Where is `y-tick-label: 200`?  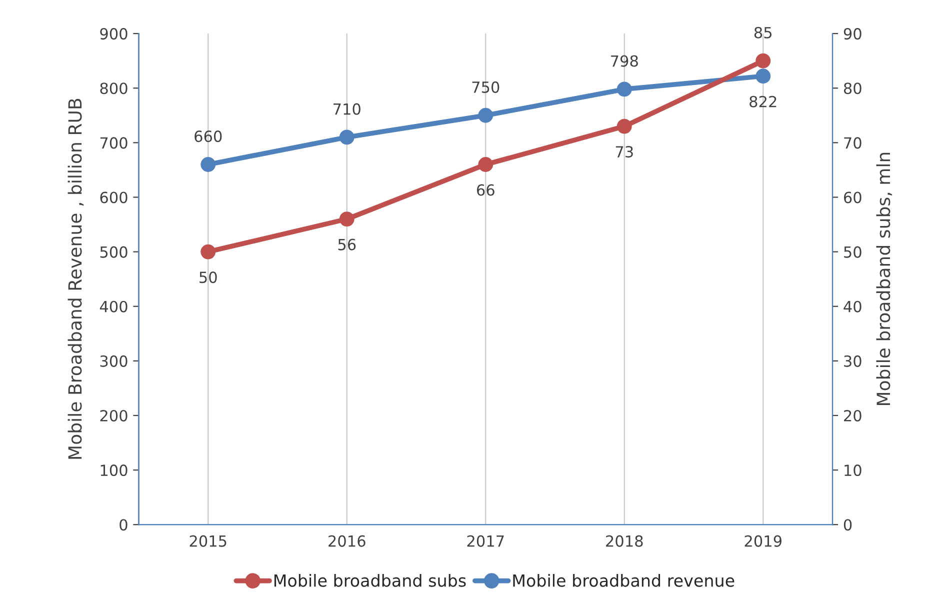
y-tick-label: 200 is located at coordinates (114, 416).